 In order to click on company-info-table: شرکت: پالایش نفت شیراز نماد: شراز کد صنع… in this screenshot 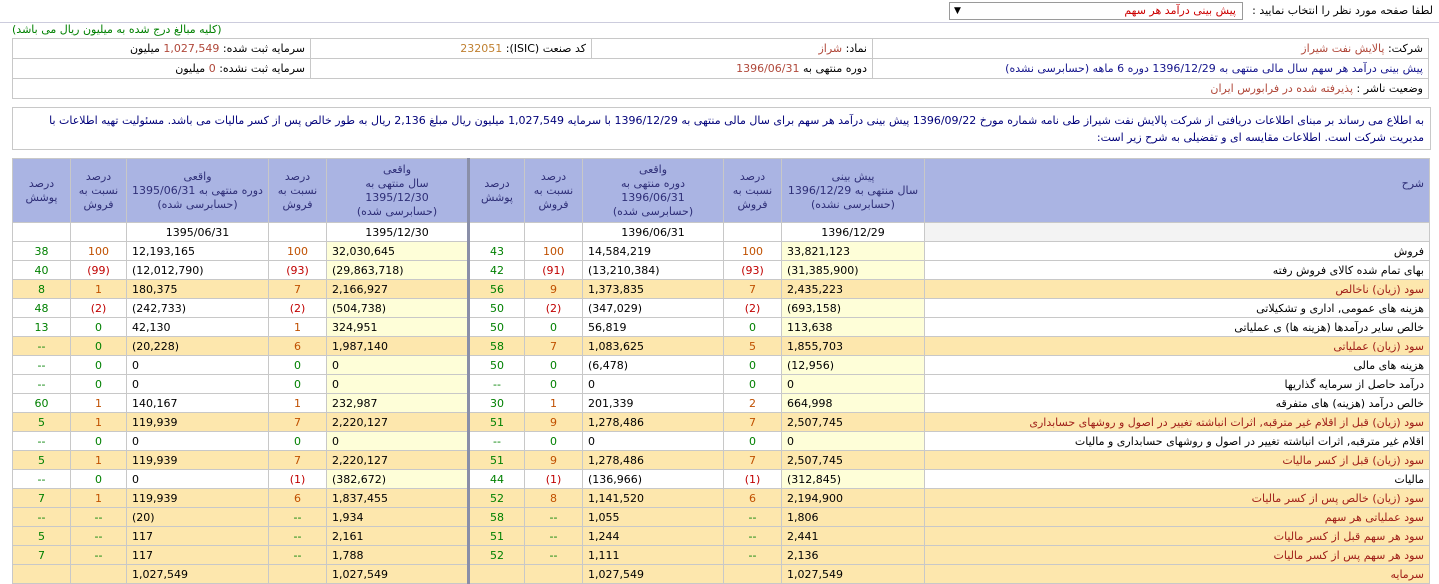, I will do `click(720, 68)`.